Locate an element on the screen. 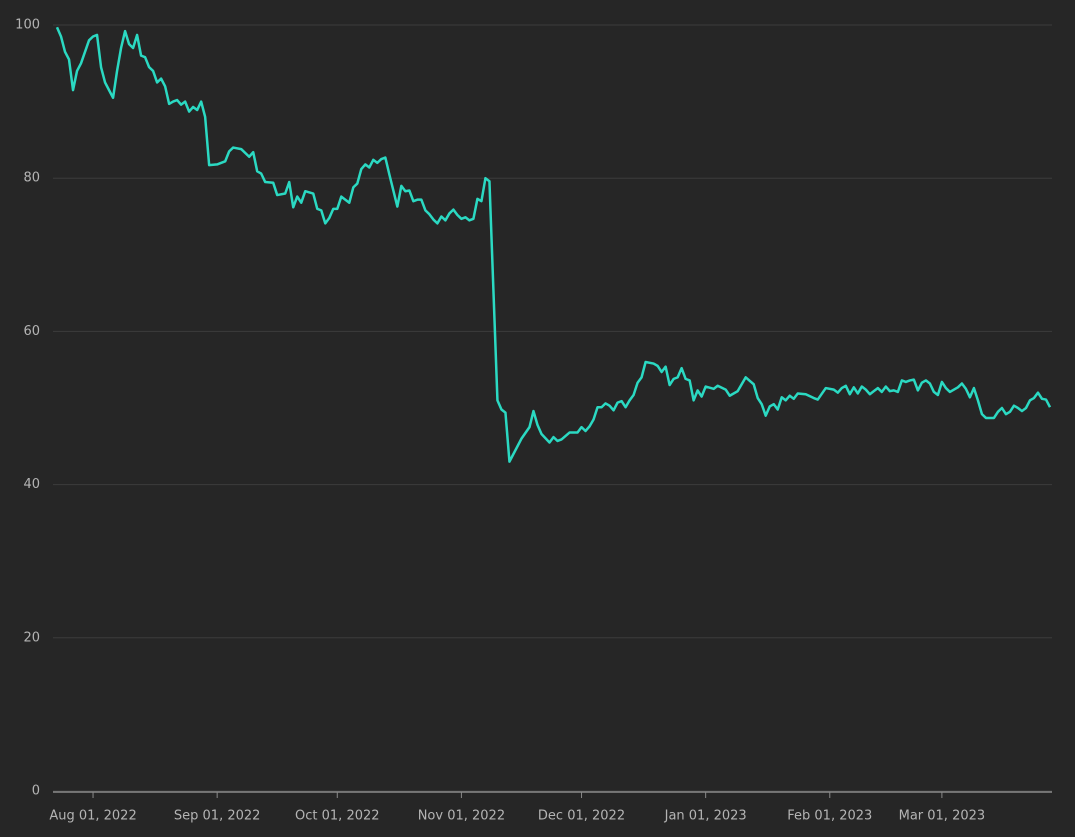 The width and height of the screenshot is (1075, 837). x-tick-label: Jan 01, 2023 is located at coordinates (705, 816).